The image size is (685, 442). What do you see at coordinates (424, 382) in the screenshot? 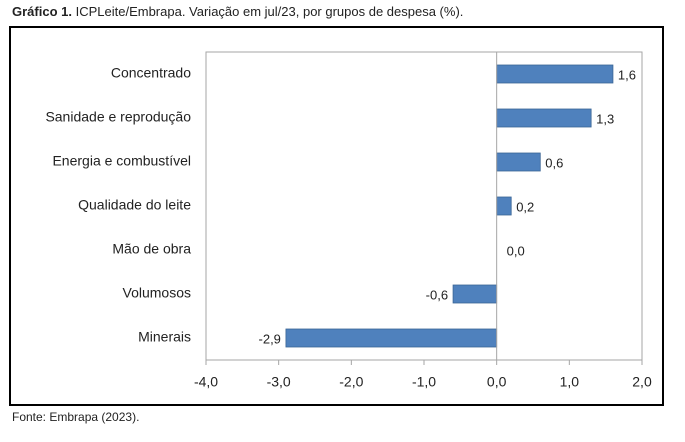
I see `x-tick-label: -1,0` at bounding box center [424, 382].